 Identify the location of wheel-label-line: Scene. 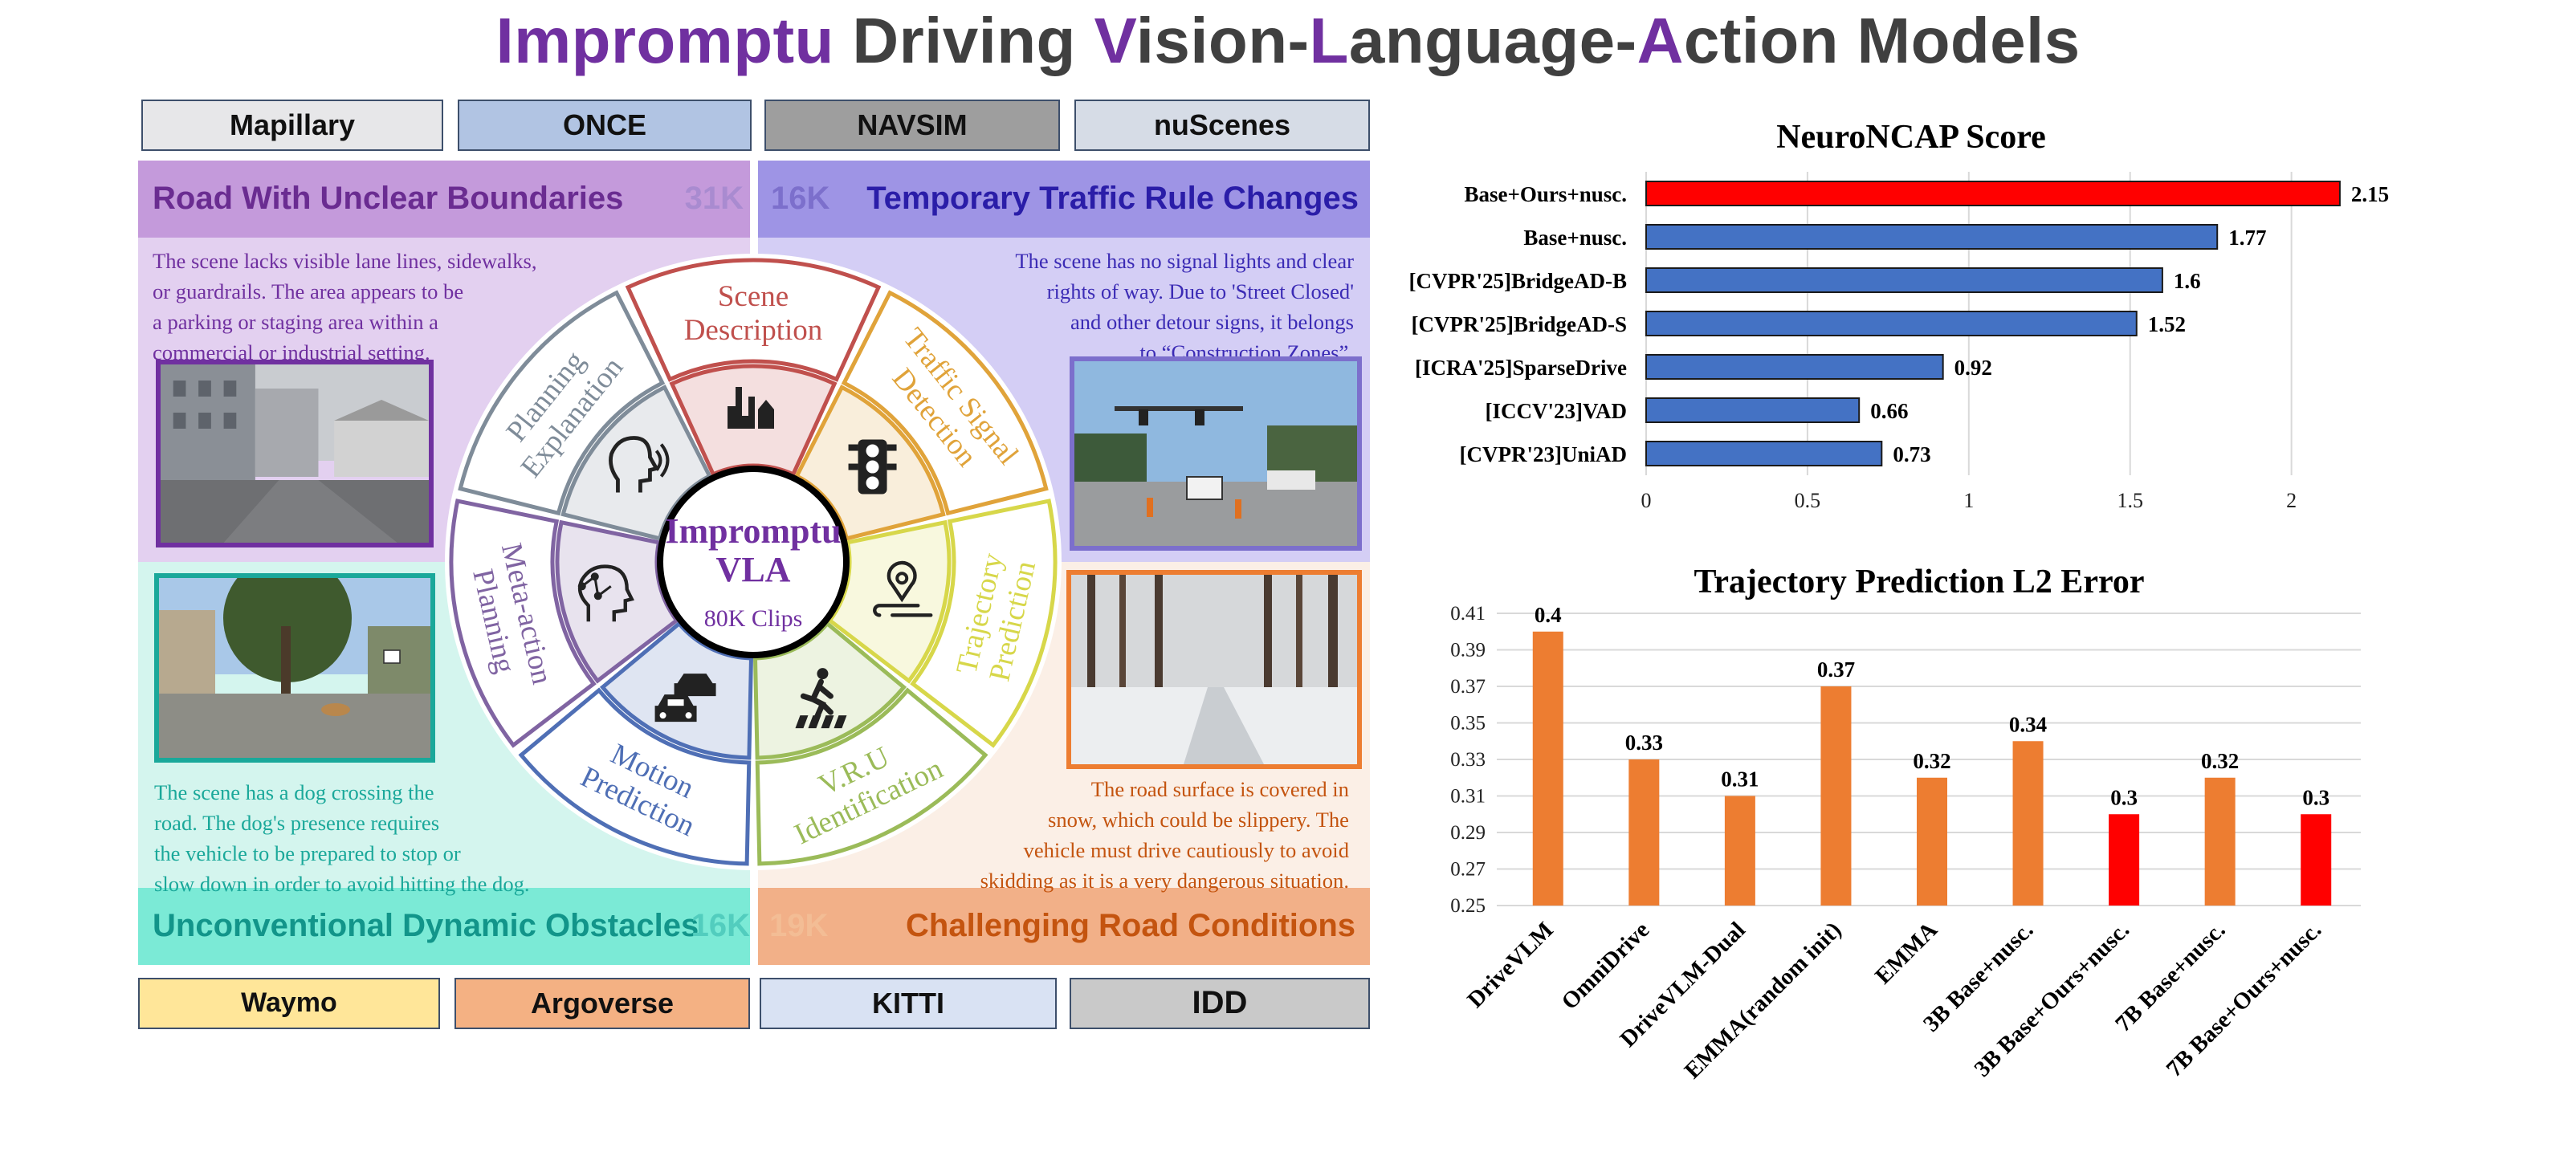
(753, 296).